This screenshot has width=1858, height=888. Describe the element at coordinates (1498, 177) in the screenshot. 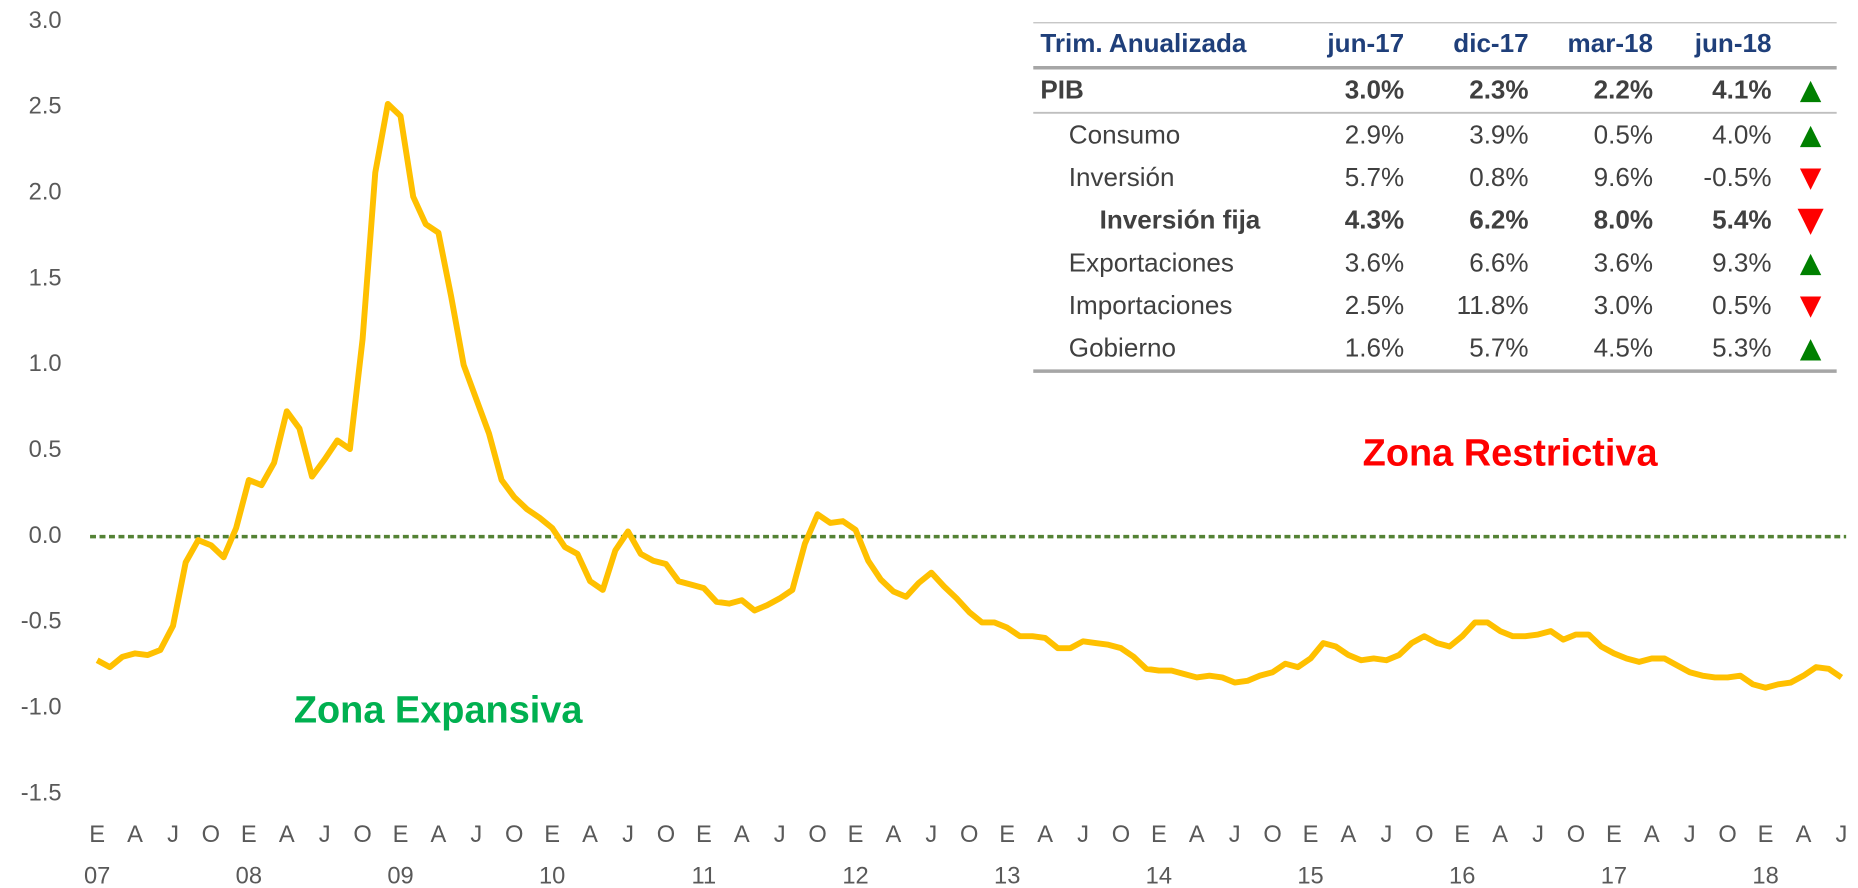

I see `table-cell: 0.8%` at that location.